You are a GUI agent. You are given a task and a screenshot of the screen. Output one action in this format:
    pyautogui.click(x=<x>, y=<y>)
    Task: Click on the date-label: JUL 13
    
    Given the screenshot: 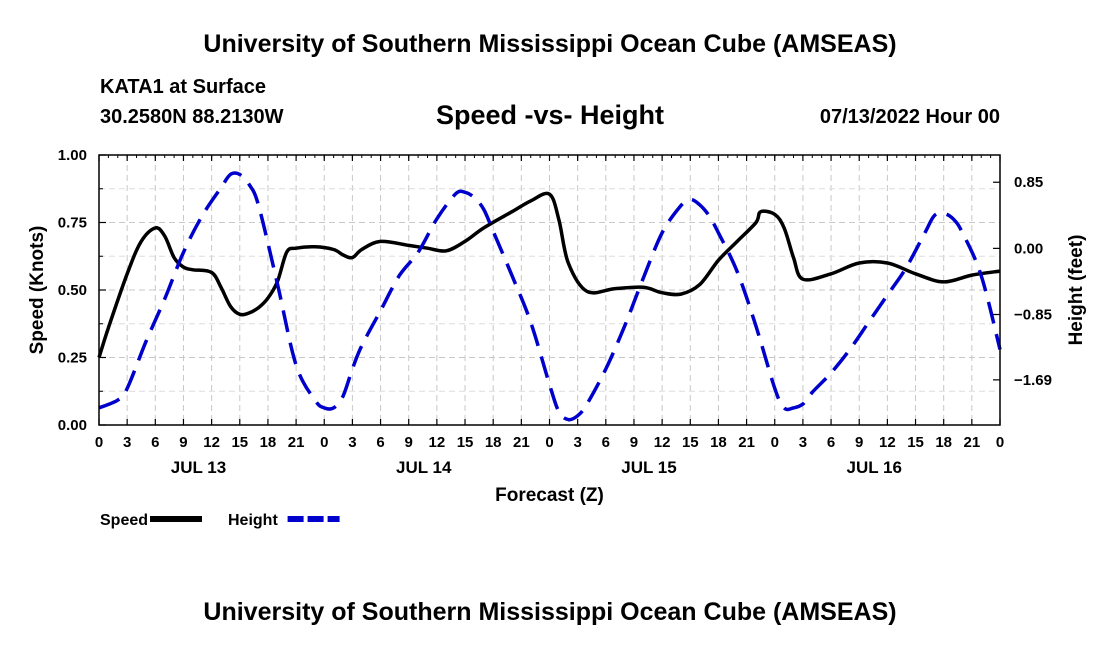 What is the action you would take?
    pyautogui.click(x=198, y=467)
    